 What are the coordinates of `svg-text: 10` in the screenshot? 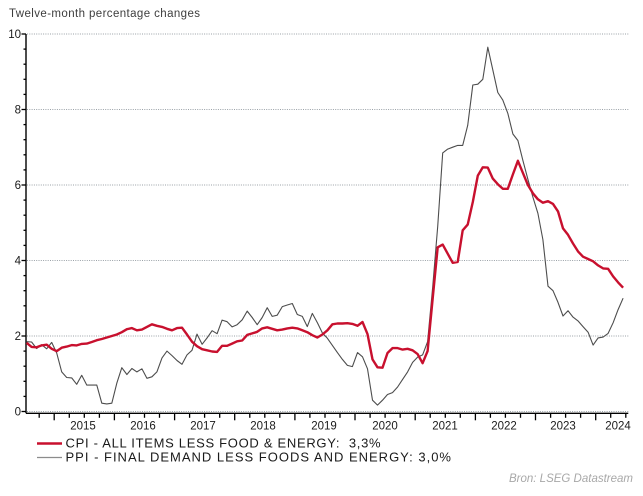 It's located at (14, 35).